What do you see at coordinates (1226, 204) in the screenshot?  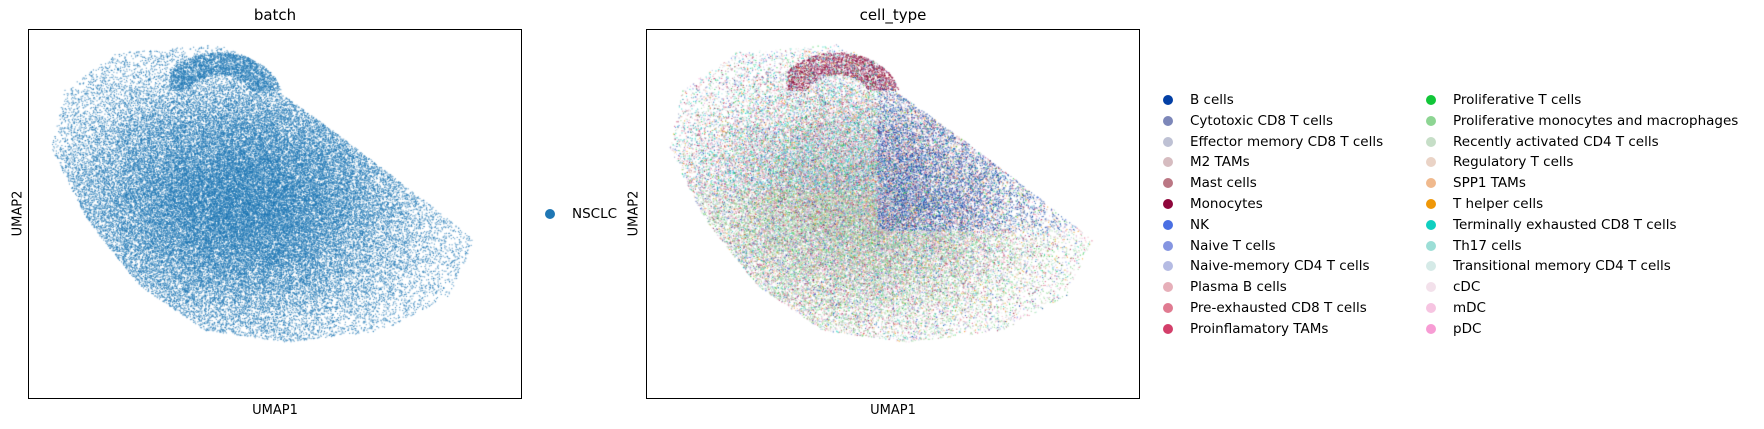 I see `legend-label: Monocytes` at bounding box center [1226, 204].